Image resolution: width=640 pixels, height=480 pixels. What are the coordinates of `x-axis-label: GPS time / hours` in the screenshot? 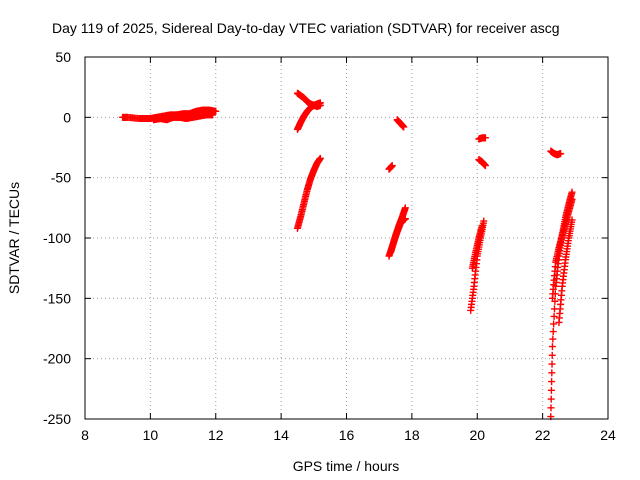 It's located at (346, 466).